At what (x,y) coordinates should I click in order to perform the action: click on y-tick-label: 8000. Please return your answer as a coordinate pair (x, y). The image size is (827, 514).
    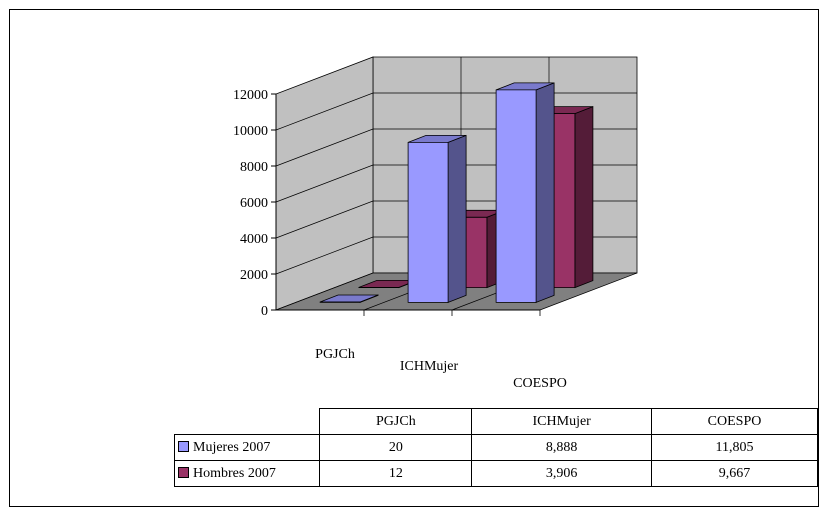
    Looking at the image, I should click on (254, 167).